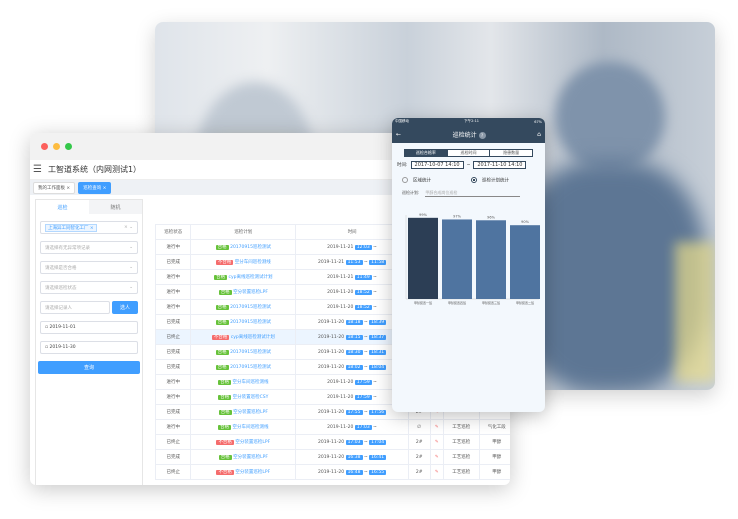 The height and width of the screenshot is (519, 738). What do you see at coordinates (491, 302) in the screenshot?
I see `category-label: 甲醇装置三班` at bounding box center [491, 302].